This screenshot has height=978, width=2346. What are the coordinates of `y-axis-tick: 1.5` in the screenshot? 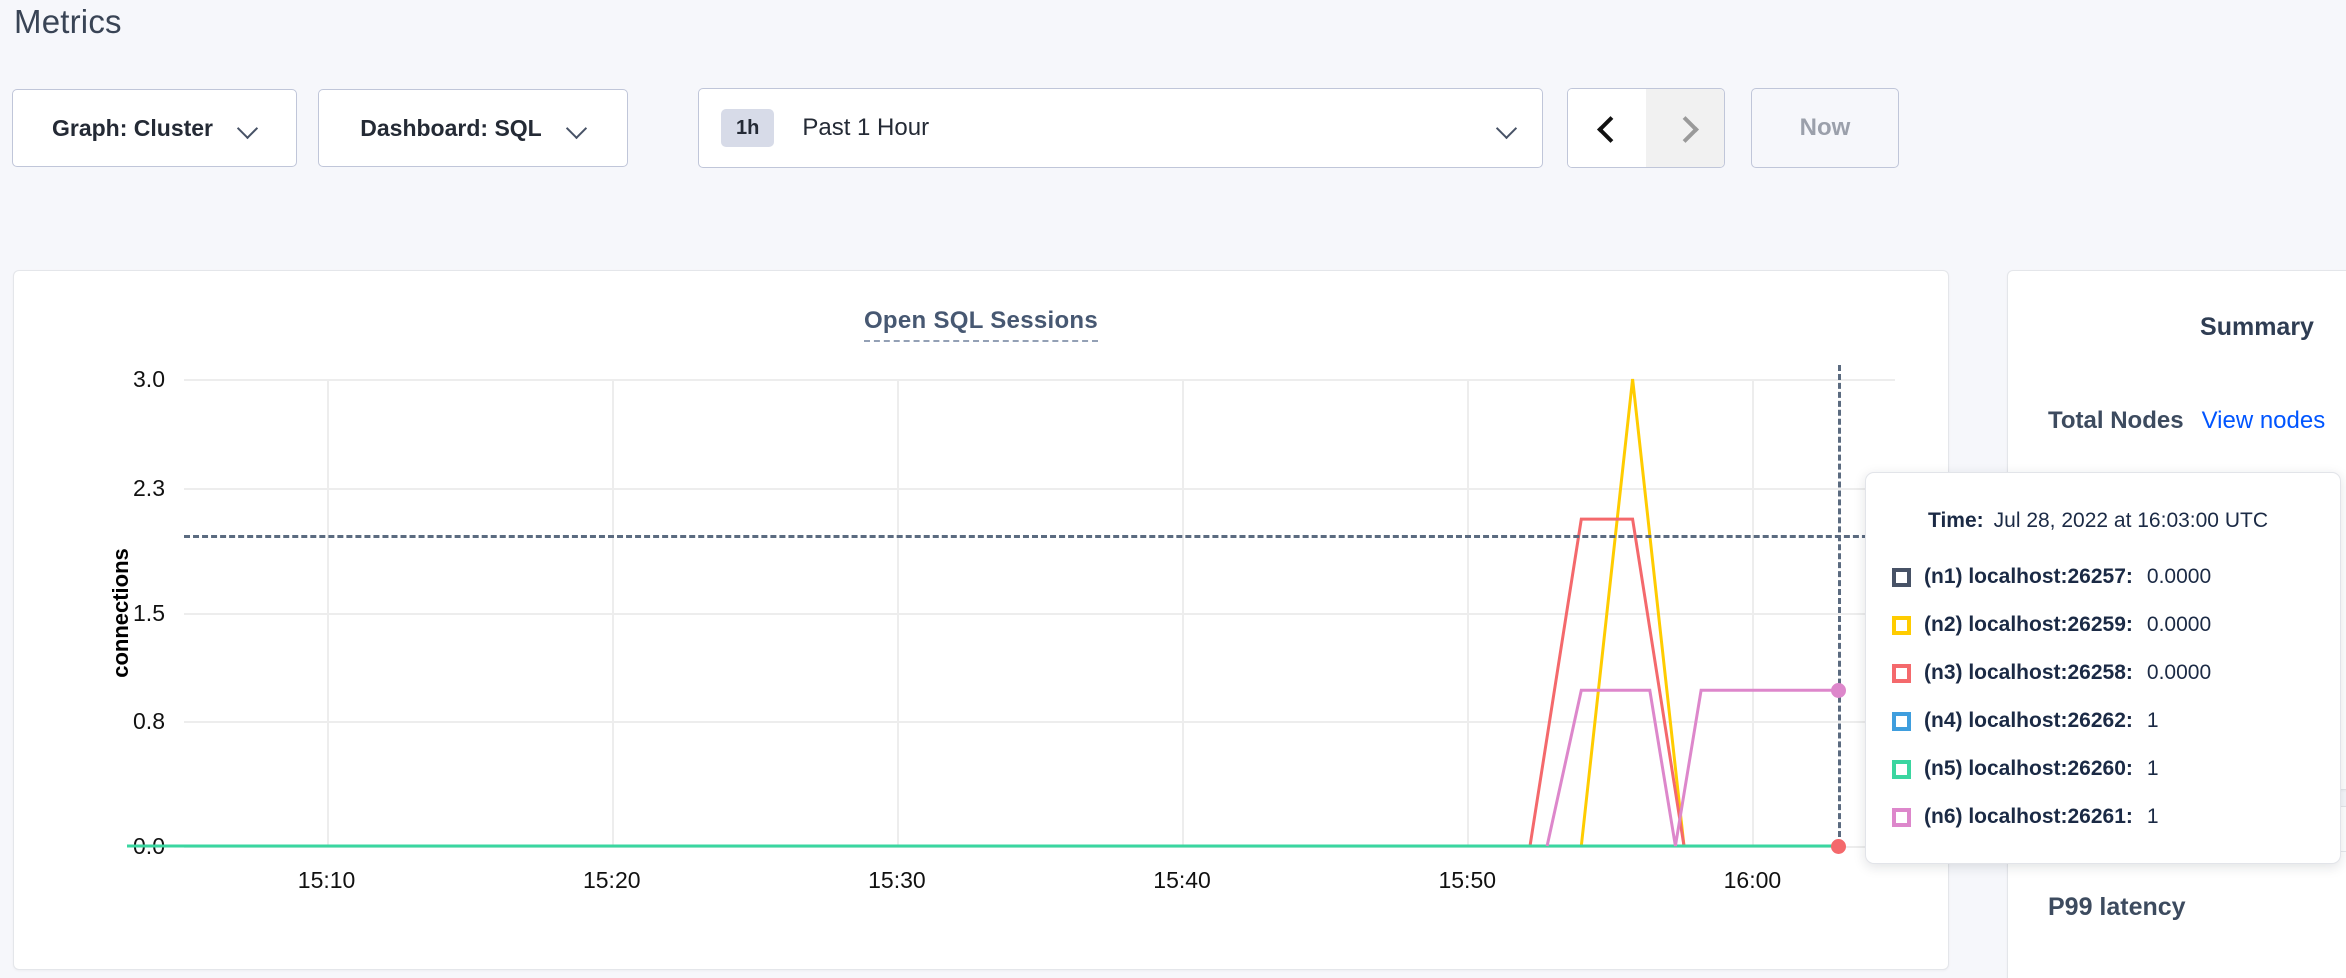 It's located at (149, 612).